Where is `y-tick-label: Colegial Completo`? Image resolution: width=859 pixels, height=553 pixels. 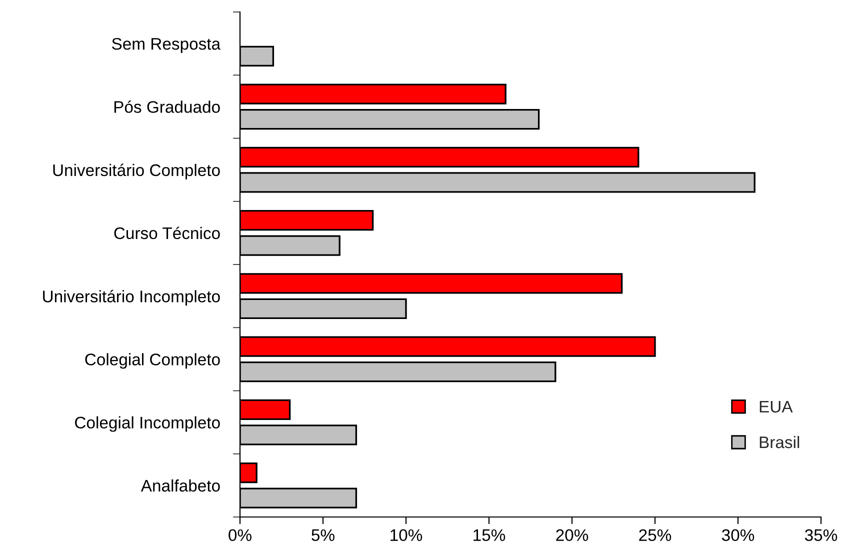
y-tick-label: Colegial Completo is located at coordinates (152, 361).